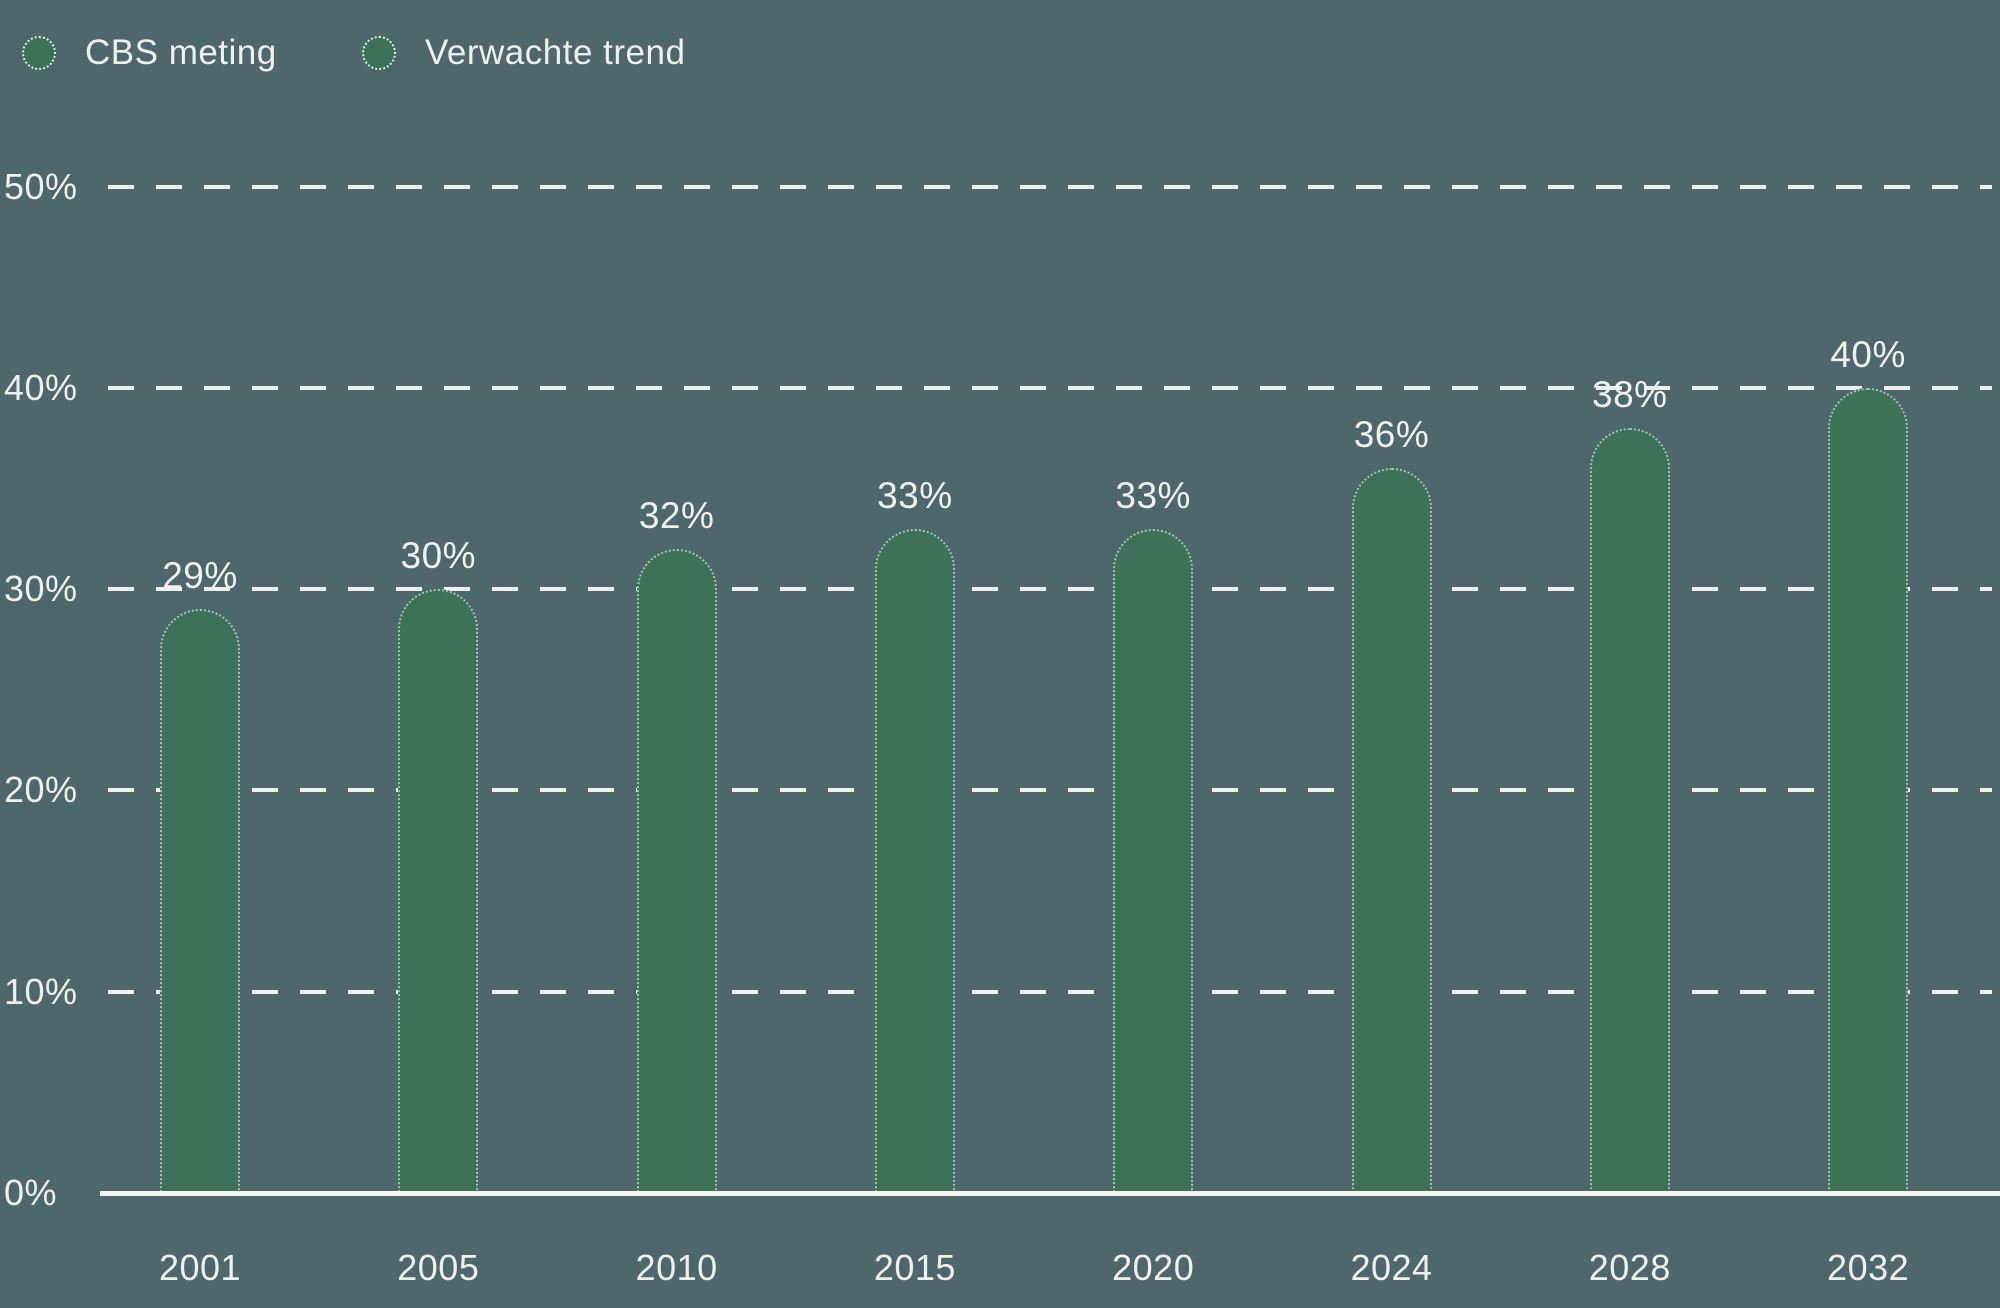 Image resolution: width=2000 pixels, height=1308 pixels. Describe the element at coordinates (200, 576) in the screenshot. I see `bar-value-label: 29%` at that location.